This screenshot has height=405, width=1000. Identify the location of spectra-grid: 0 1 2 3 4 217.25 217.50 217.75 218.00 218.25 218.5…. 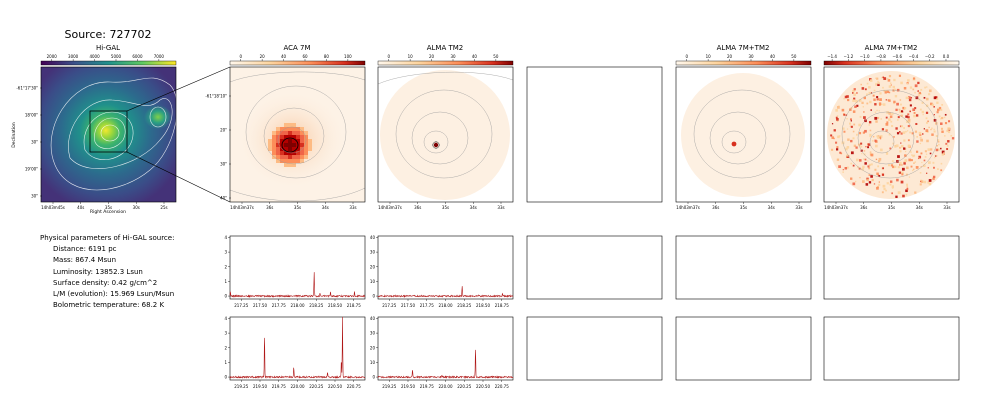
(369, 312).